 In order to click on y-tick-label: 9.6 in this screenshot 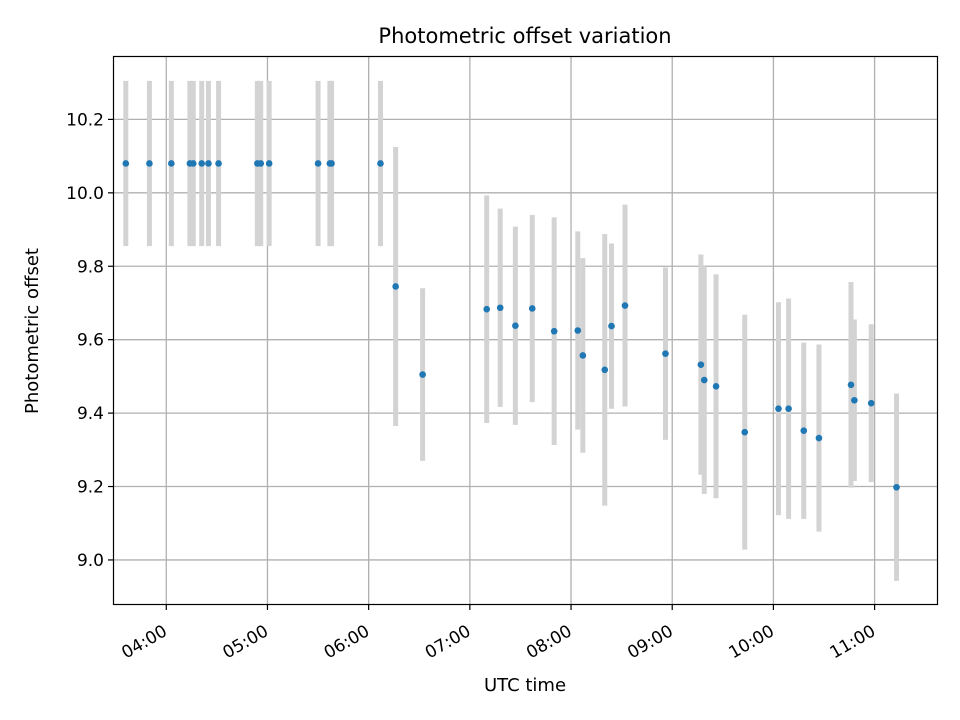, I will do `click(90, 341)`.